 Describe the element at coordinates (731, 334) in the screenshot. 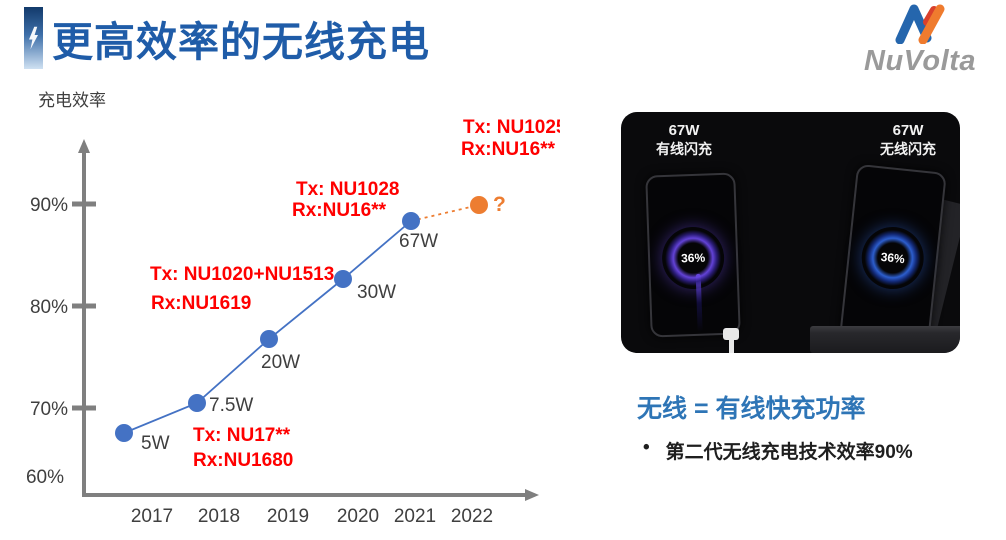

I see `charging-cable-plug` at that location.